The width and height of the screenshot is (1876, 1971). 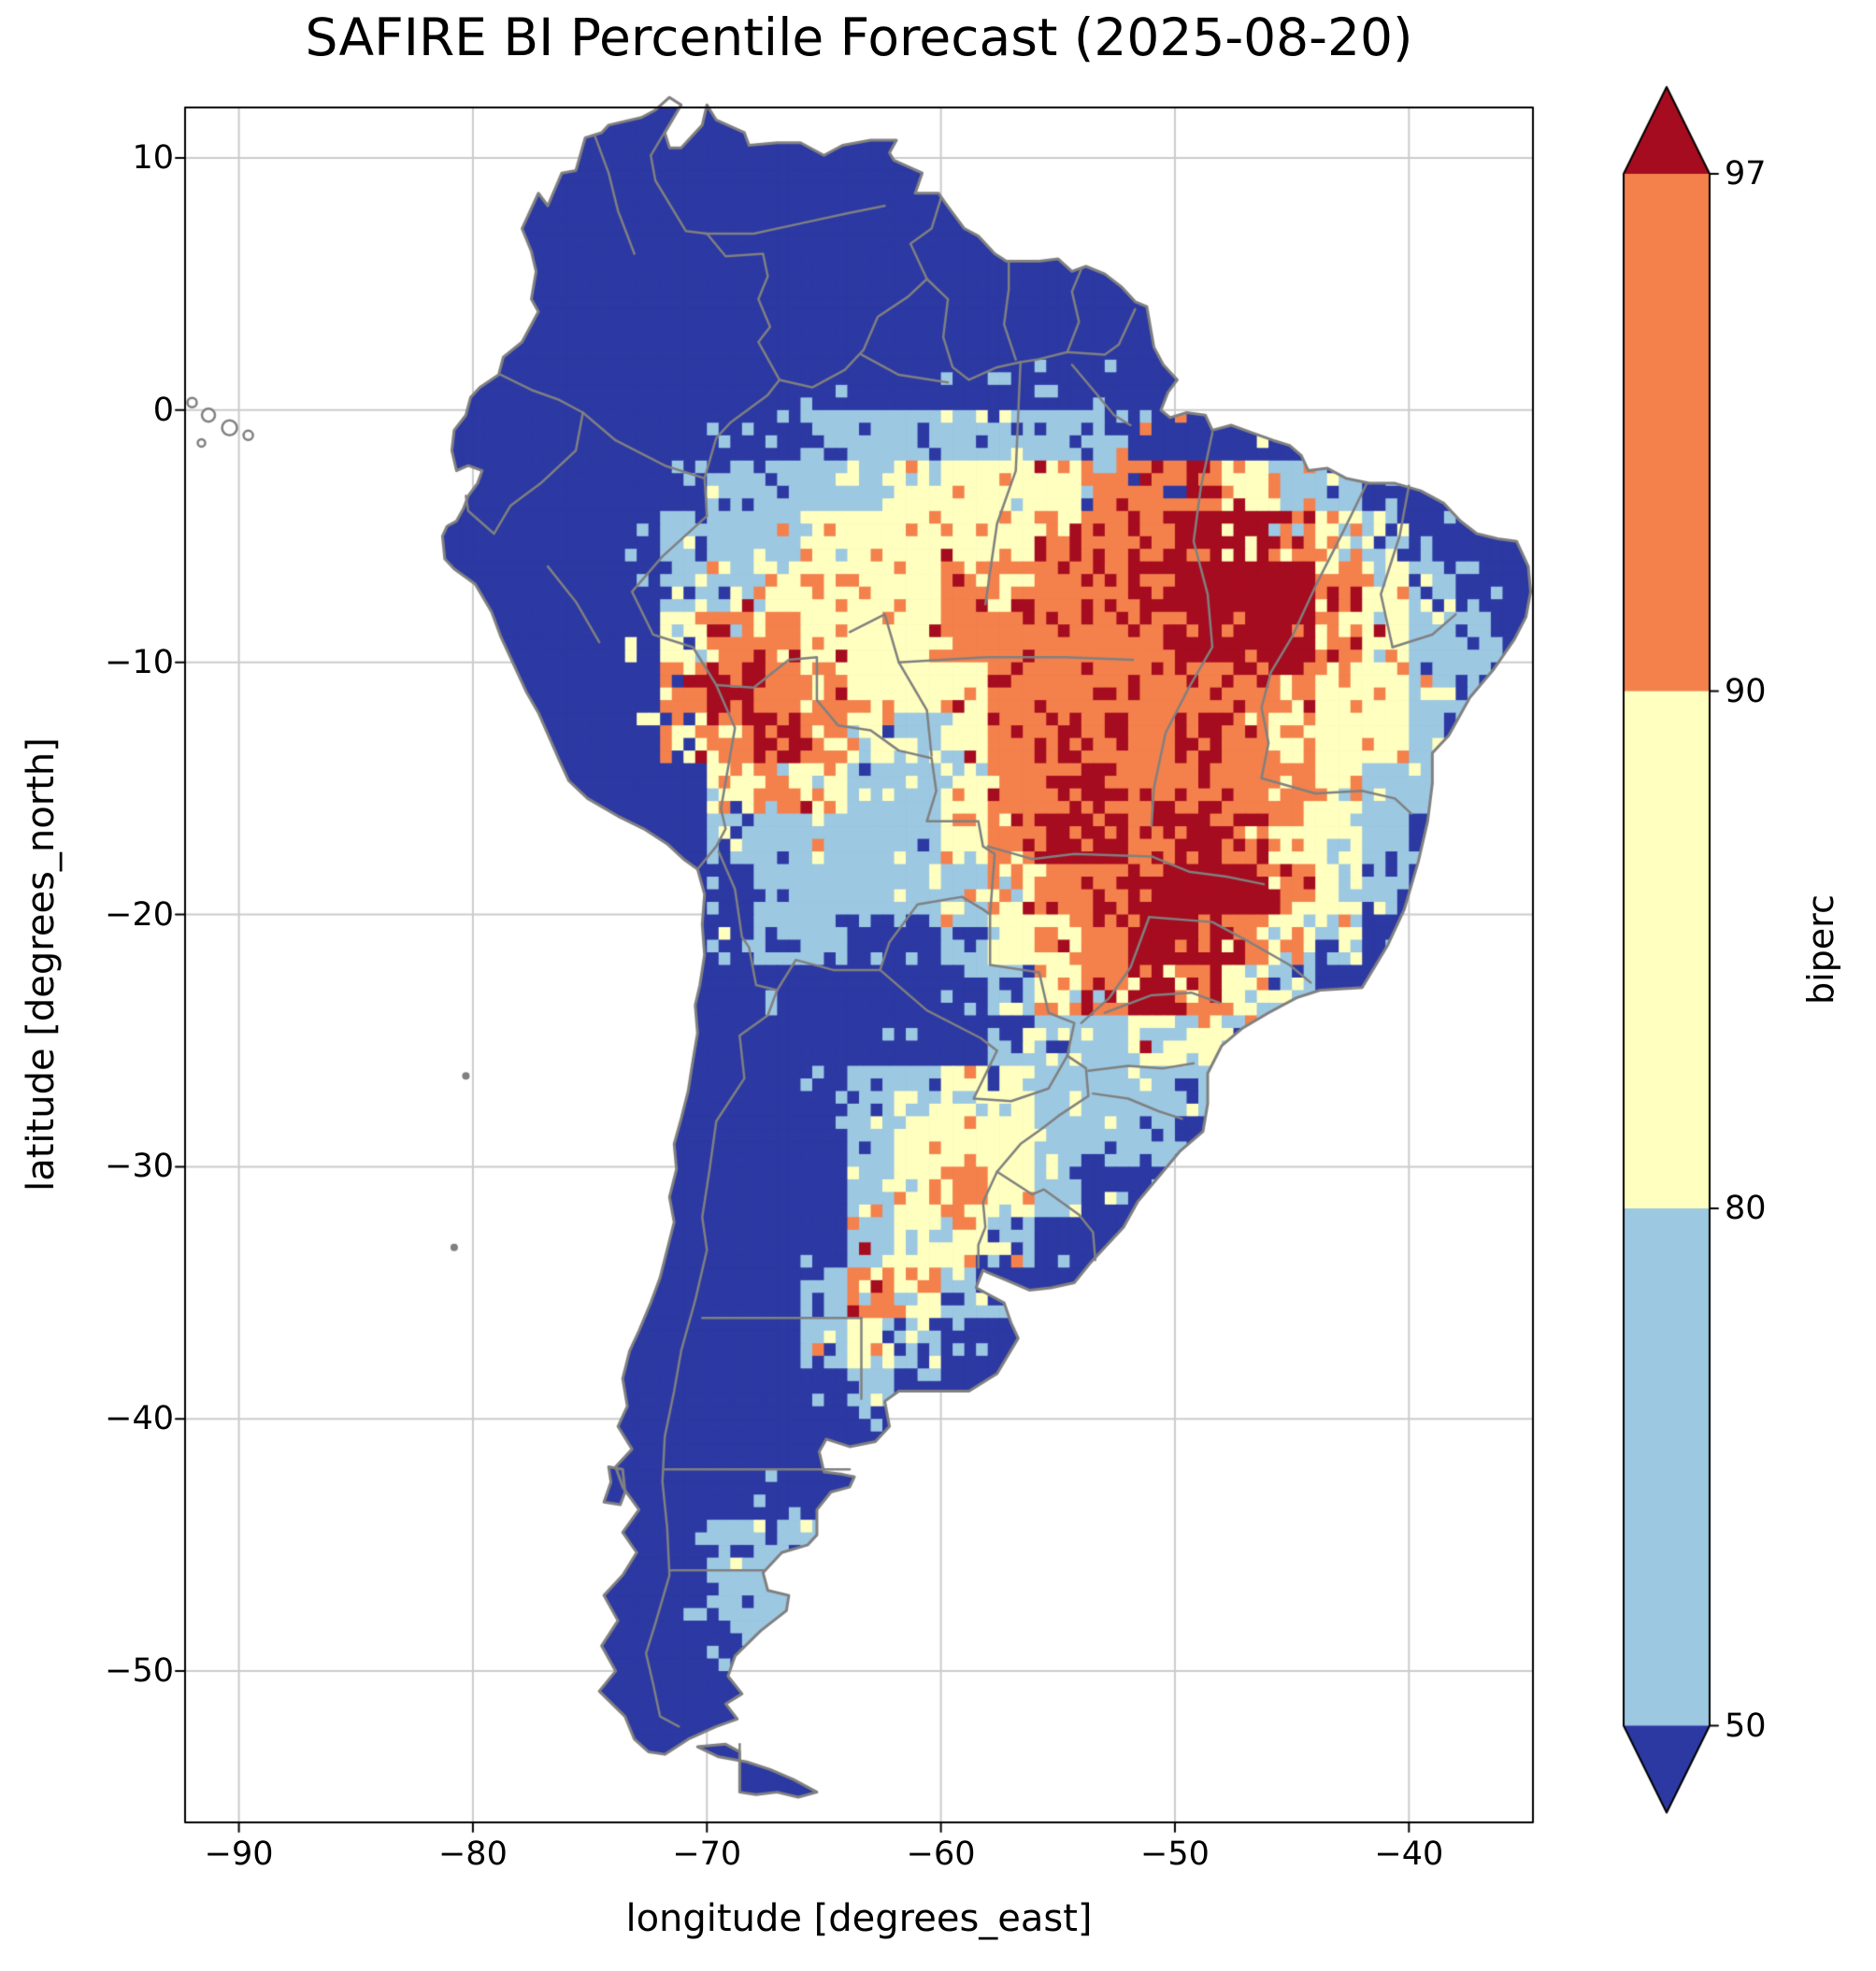 I want to click on x-tick-label: −50, so click(x=1175, y=1854).